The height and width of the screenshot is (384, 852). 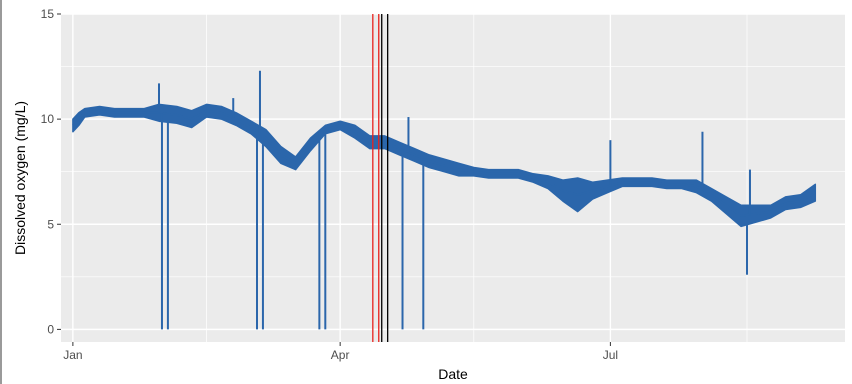 I want to click on y-tick-label: 10, so click(x=48, y=119).